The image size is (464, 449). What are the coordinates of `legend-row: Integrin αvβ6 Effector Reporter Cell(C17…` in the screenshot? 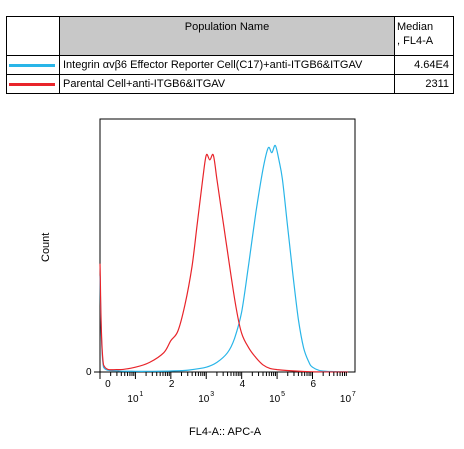 It's located at (230, 65).